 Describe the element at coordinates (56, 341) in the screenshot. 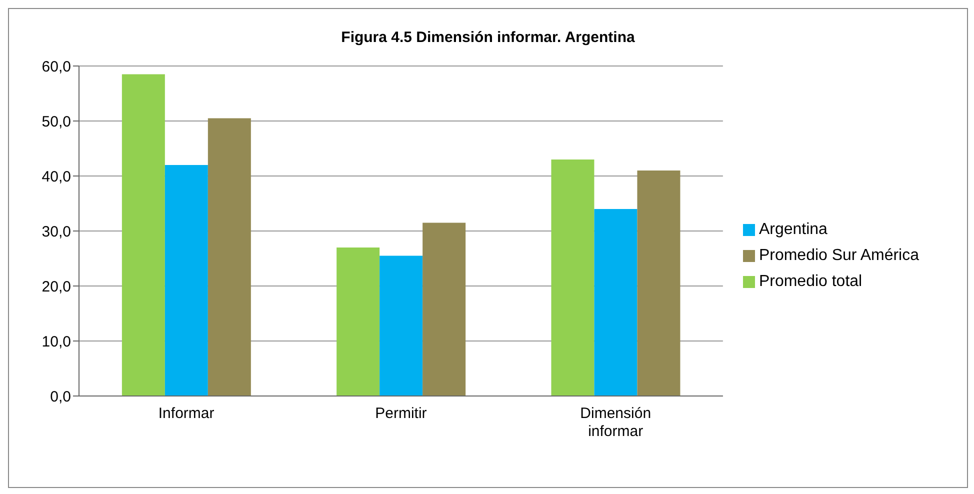

I see `y-tick-label: 10,0` at that location.